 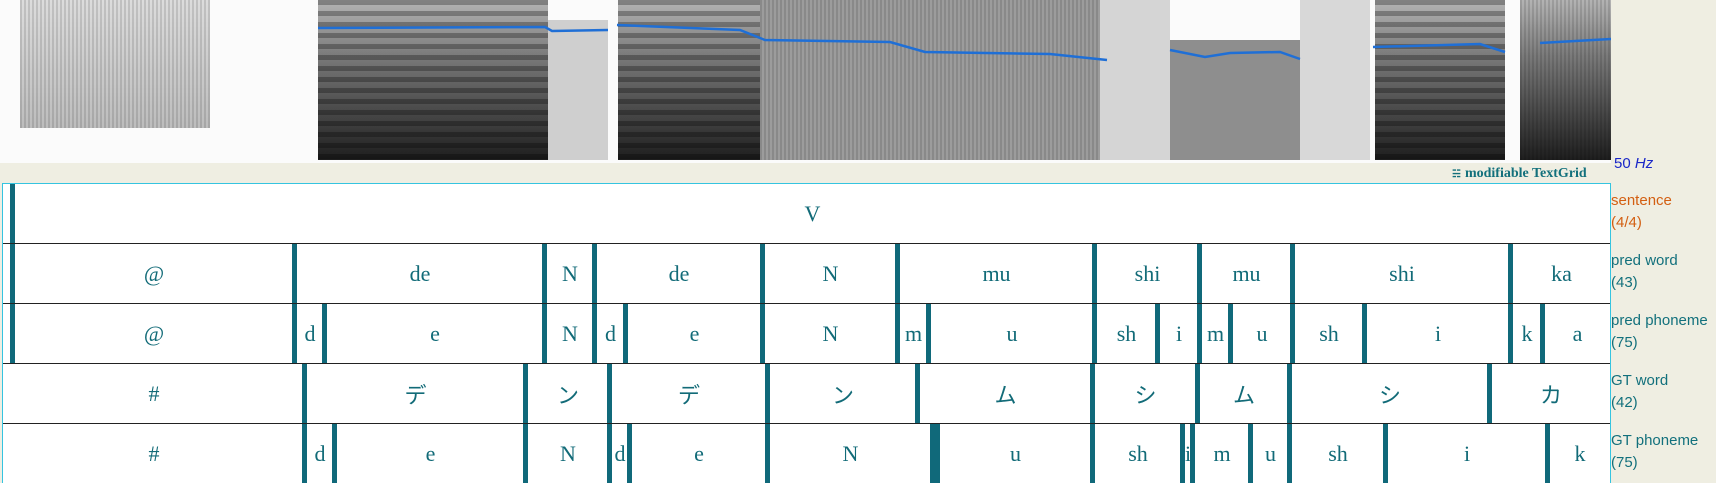 What do you see at coordinates (806, 394) in the screenshot?
I see `tier-GT-word: # デ ン デ ン ム シ ム シ カ` at bounding box center [806, 394].